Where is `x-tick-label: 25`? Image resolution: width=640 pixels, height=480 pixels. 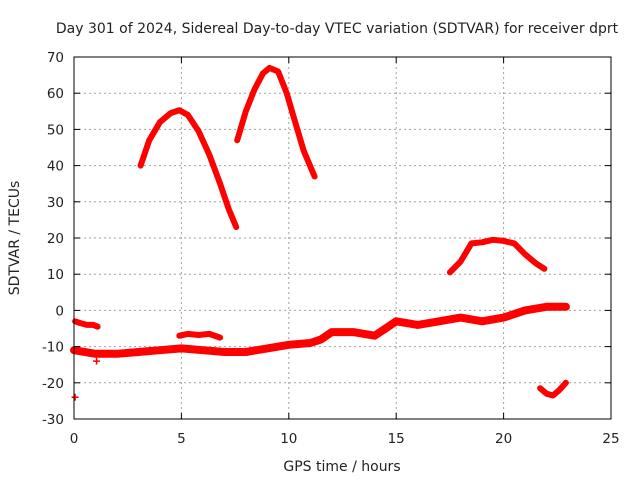 x-tick-label: 25 is located at coordinates (610, 439).